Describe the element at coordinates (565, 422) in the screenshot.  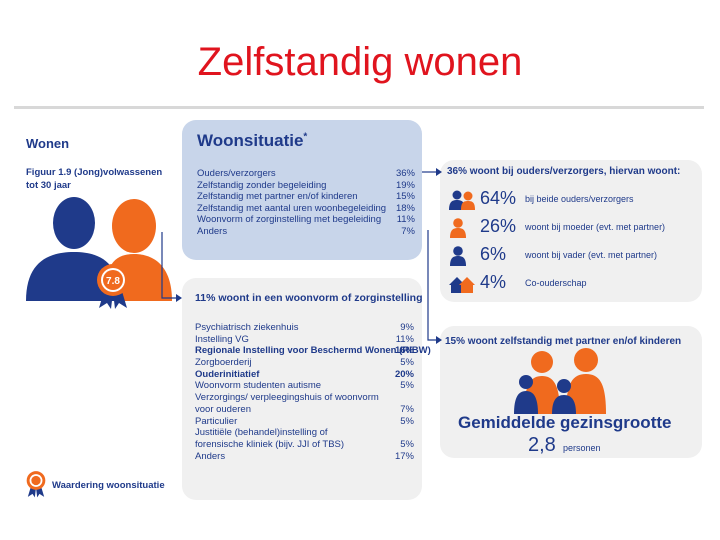
I see `family-size-title: Gemiddelde gezinsgrootte` at that location.